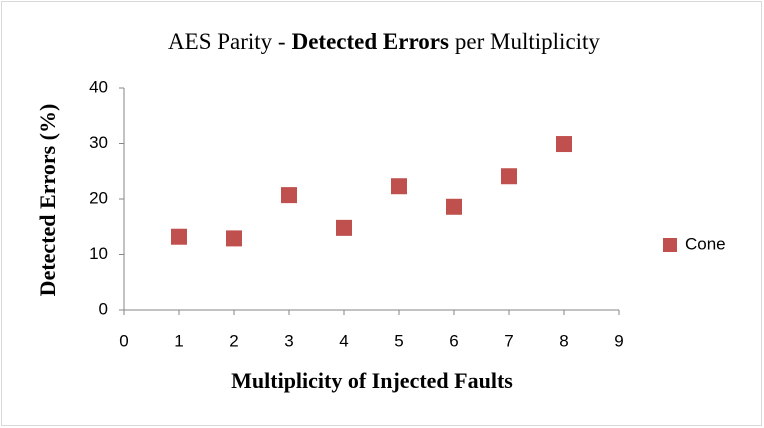 This screenshot has height=428, width=764. I want to click on x-tick-label: 4, so click(343, 340).